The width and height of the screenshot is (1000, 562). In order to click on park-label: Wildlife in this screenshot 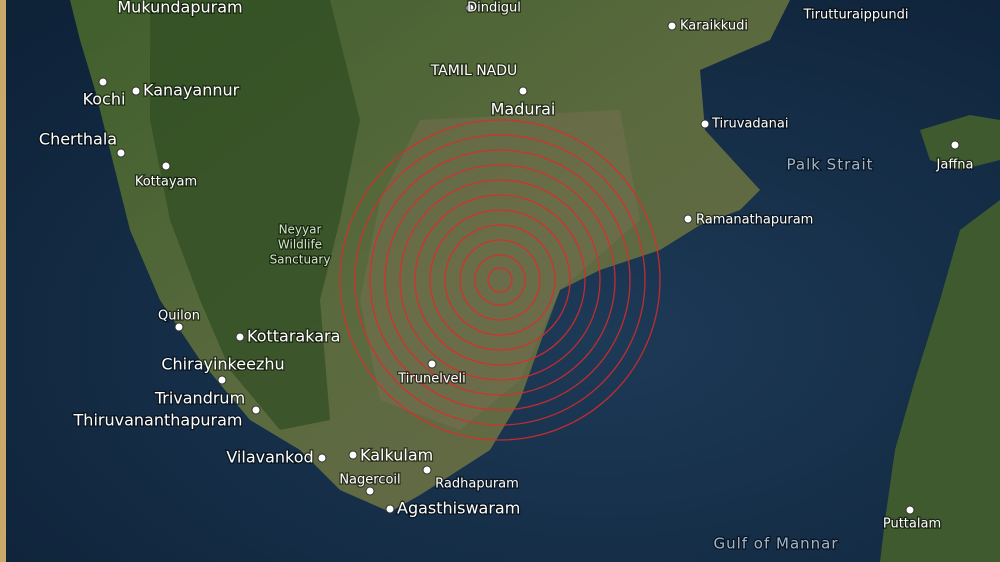, I will do `click(300, 245)`.